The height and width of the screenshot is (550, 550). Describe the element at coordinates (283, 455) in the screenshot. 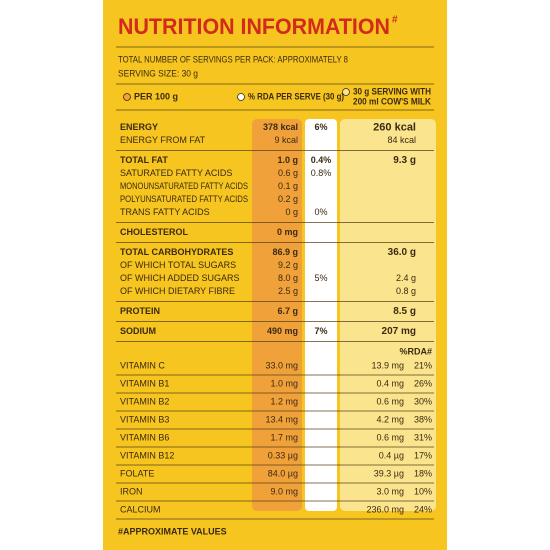

I see `per-100g-value: 0.33 µg` at that location.